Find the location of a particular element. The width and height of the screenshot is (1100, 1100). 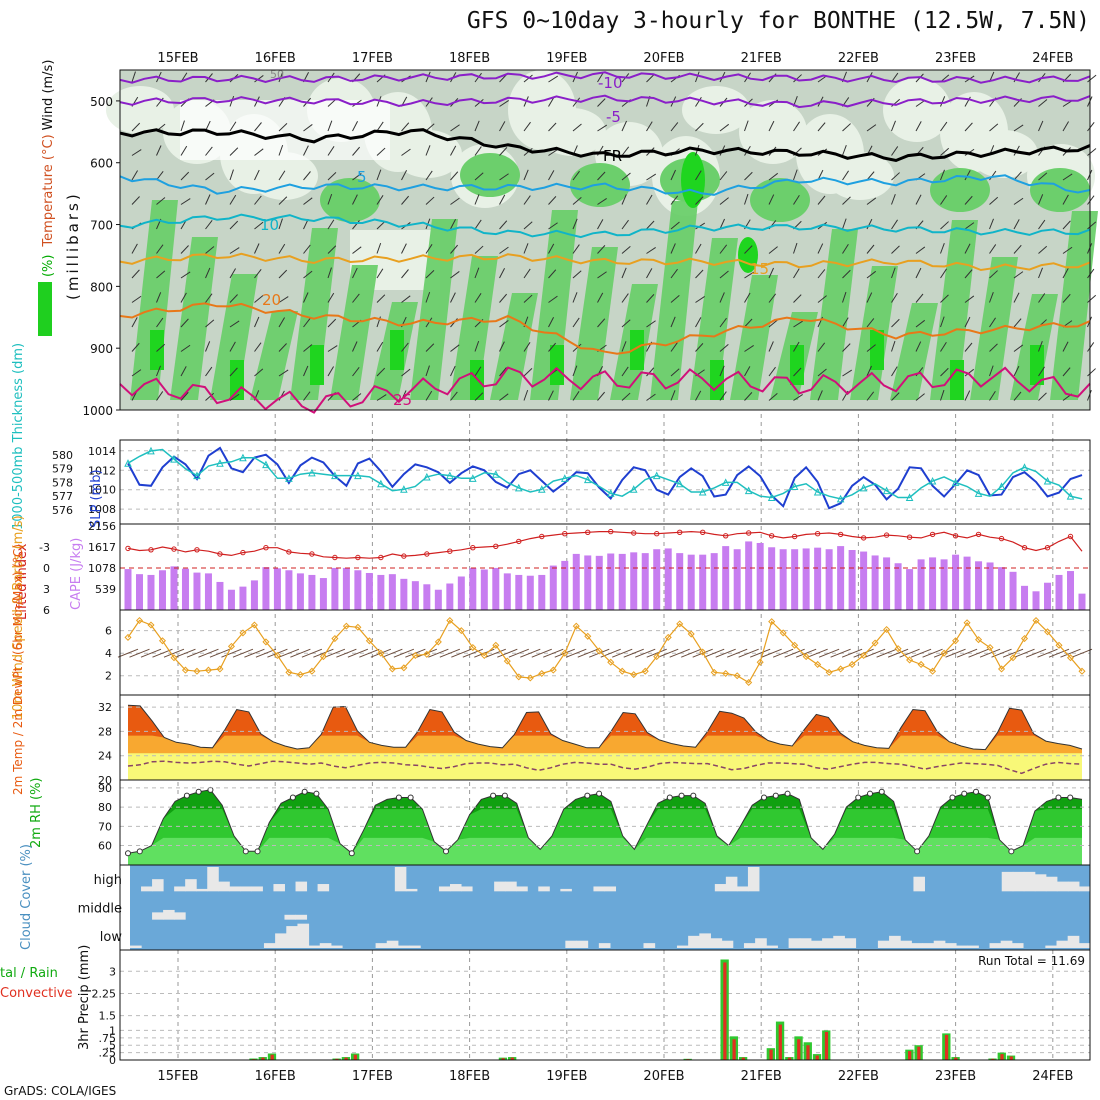

isotherm-FR is located at coordinates (605, 145).